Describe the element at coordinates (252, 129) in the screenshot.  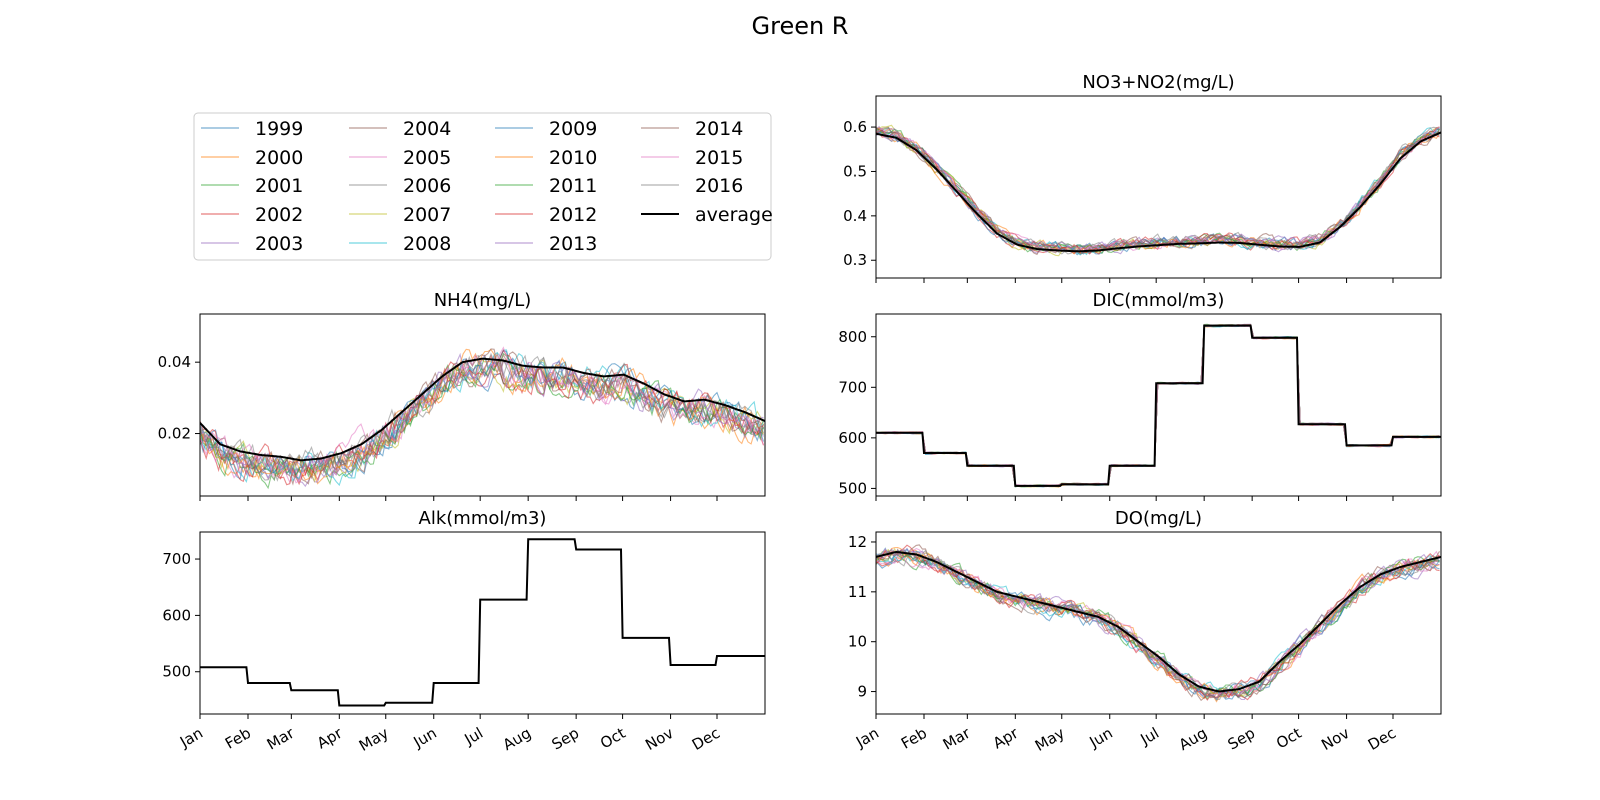
I see `legend-item: 1999` at that location.